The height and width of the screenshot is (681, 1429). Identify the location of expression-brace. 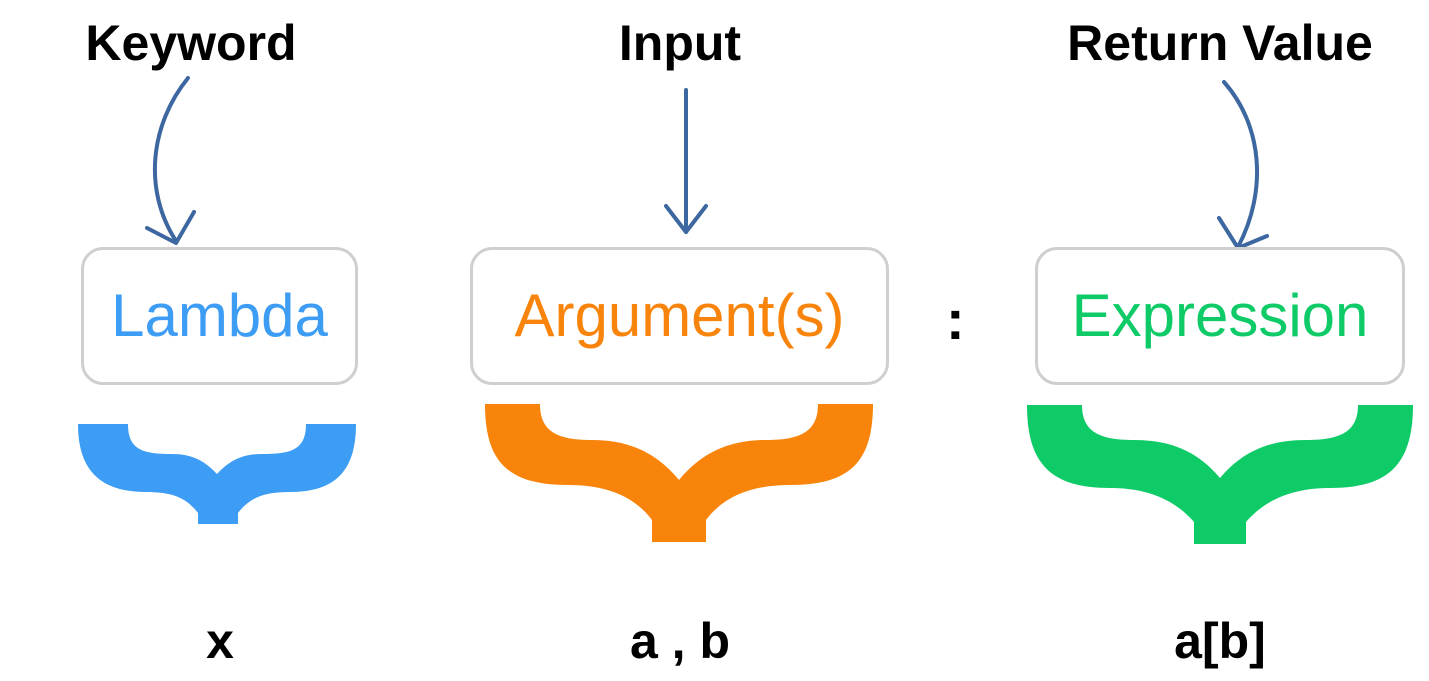
(1220, 474).